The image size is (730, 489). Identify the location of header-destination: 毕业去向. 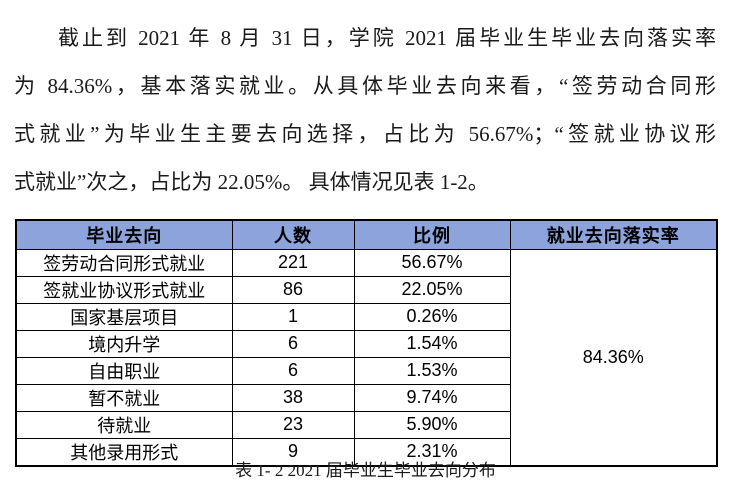
(124, 234).